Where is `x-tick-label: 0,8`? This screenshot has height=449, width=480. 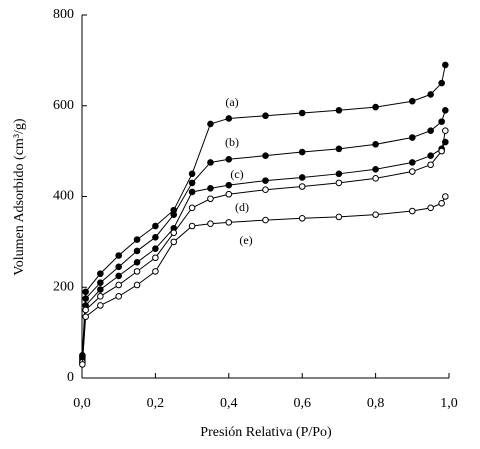
x-tick-label: 0,8 is located at coordinates (376, 403).